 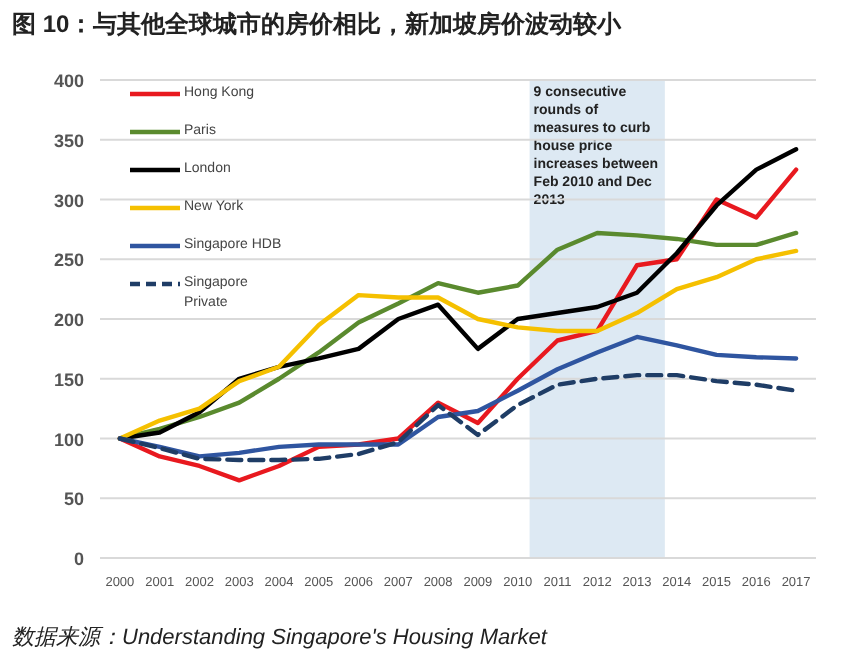 What do you see at coordinates (68, 140) in the screenshot?
I see `y-tick-label: 350` at bounding box center [68, 140].